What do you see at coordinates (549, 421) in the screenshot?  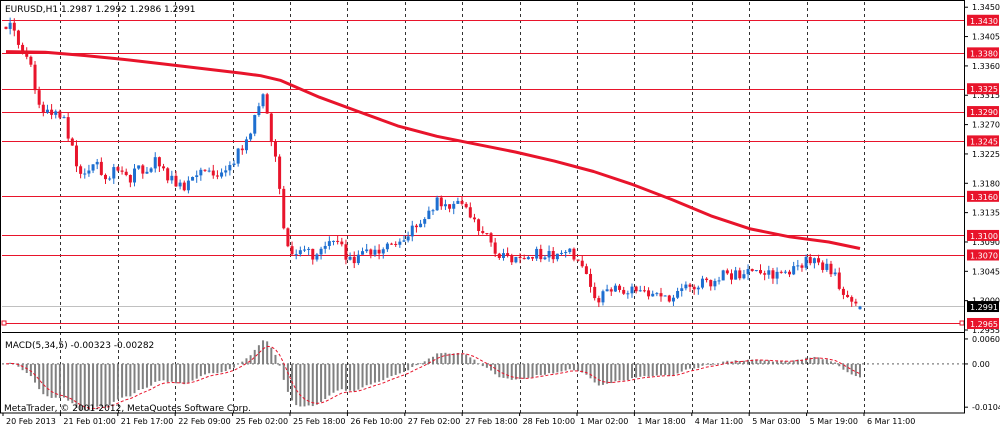 I see `time-tick-label: 28 Feb 10:00` at bounding box center [549, 421].